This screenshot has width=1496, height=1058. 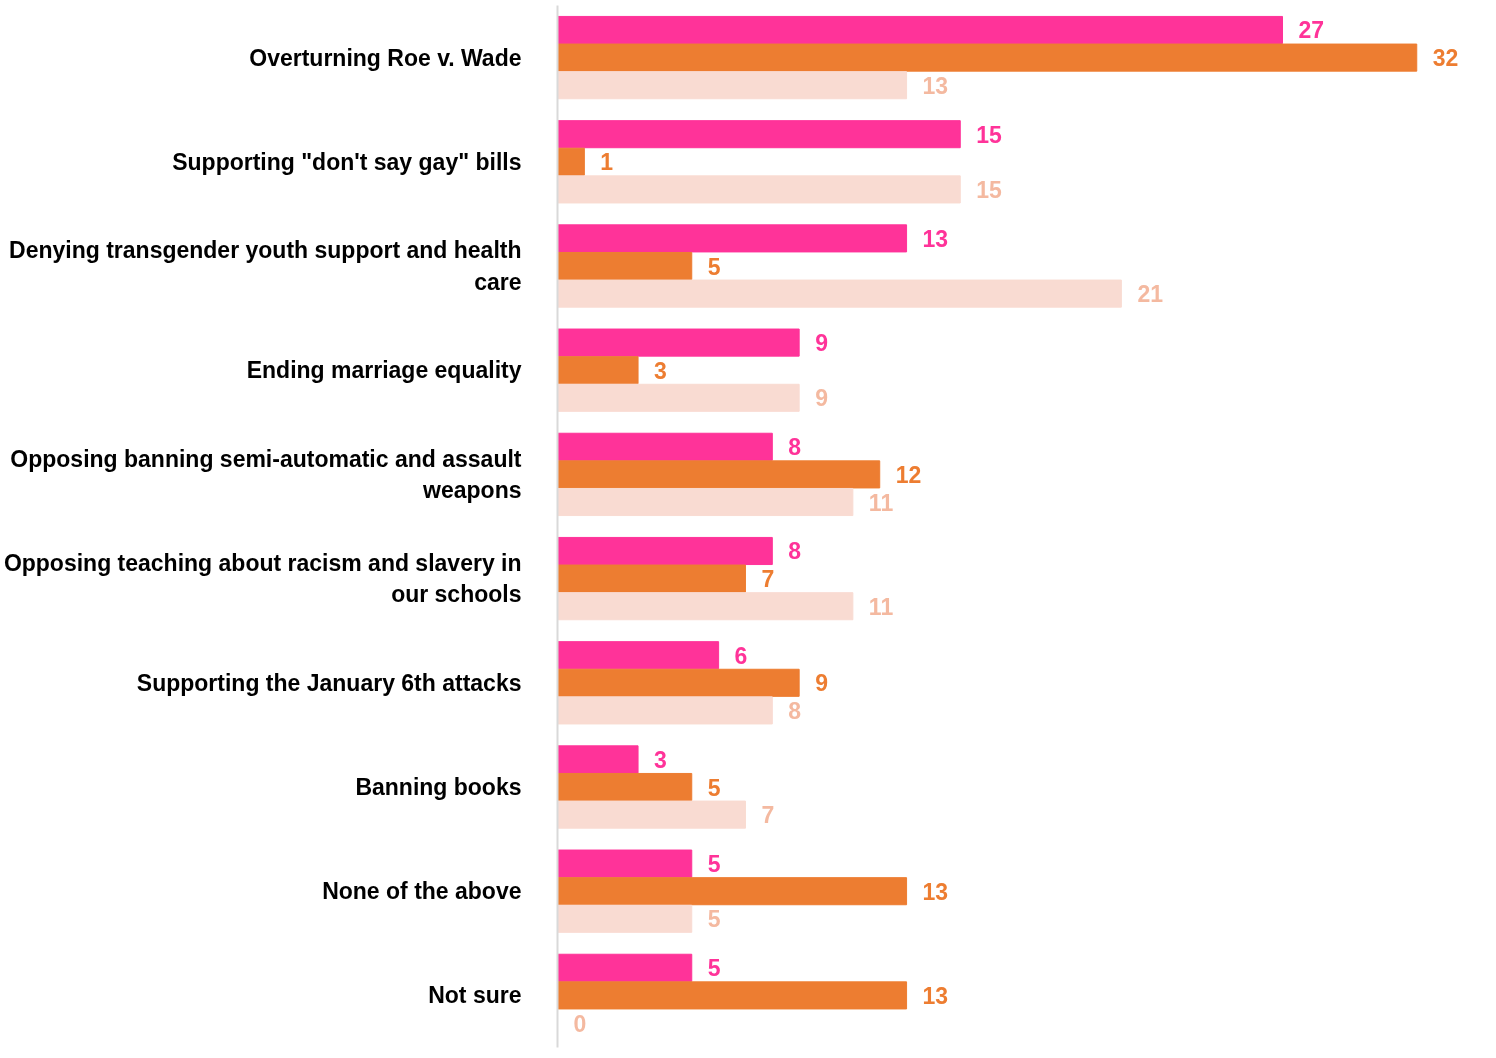 What do you see at coordinates (329, 682) in the screenshot?
I see `y-tick-label: Supporting the January 6th attacks` at bounding box center [329, 682].